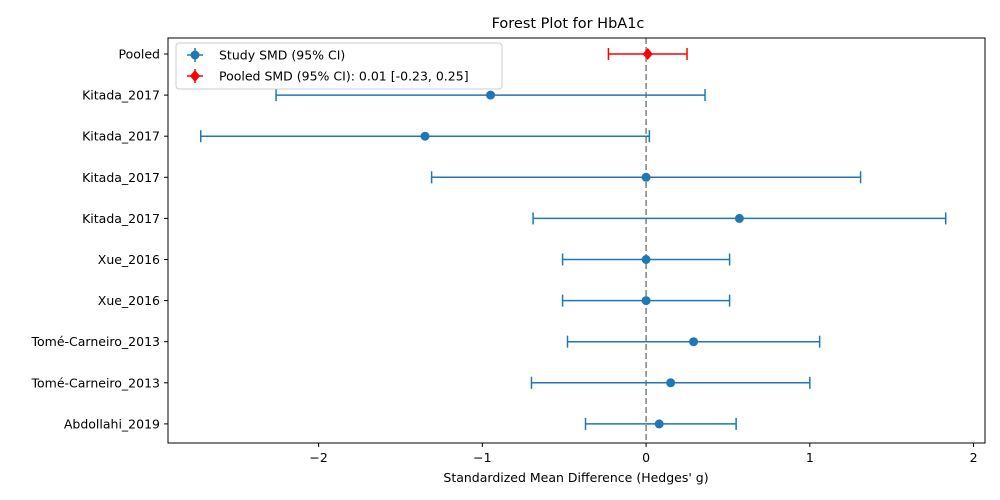 The image size is (1000, 500). I want to click on y-tick-label: Abdollahi_2019, so click(112, 423).